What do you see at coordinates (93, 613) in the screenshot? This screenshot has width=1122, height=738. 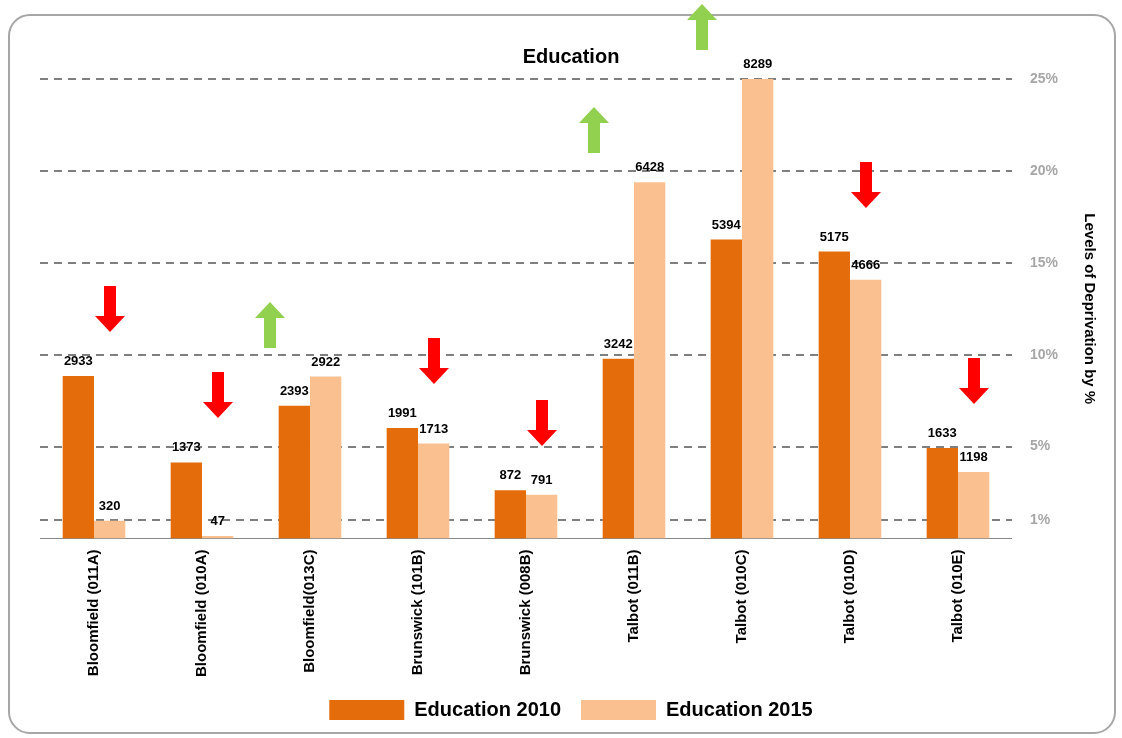 I see `x-tick-label: Bloomfield (011A)` at bounding box center [93, 613].